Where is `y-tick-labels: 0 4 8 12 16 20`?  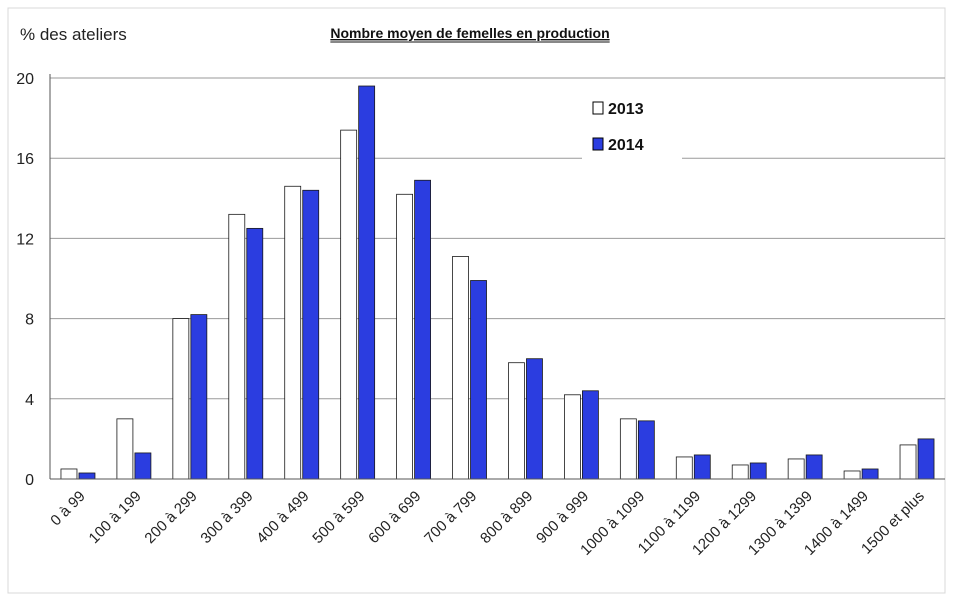 y-tick-labels: 0 4 8 12 16 20 is located at coordinates (25, 280).